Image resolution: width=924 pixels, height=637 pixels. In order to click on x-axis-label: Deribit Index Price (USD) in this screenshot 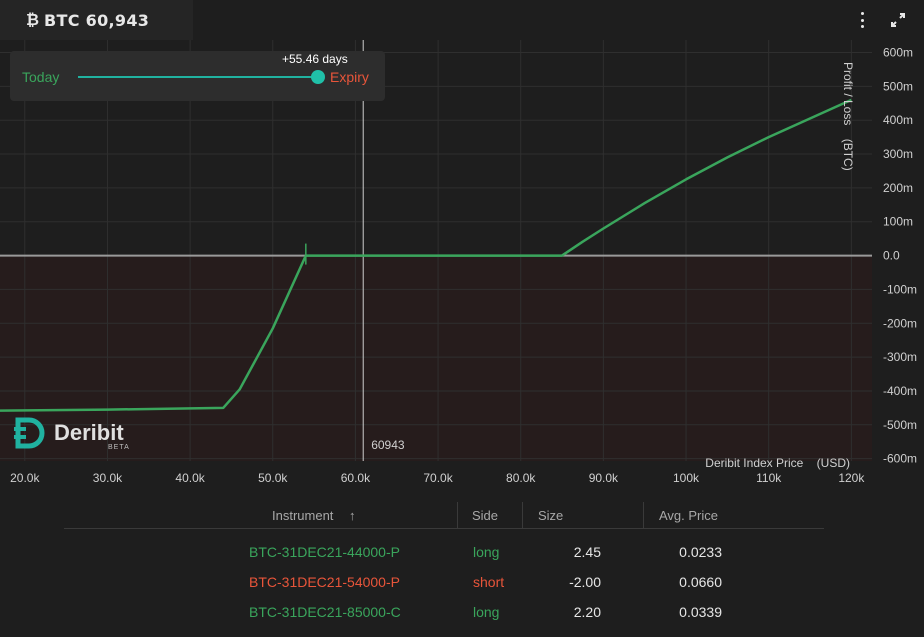, I will do `click(777, 463)`.